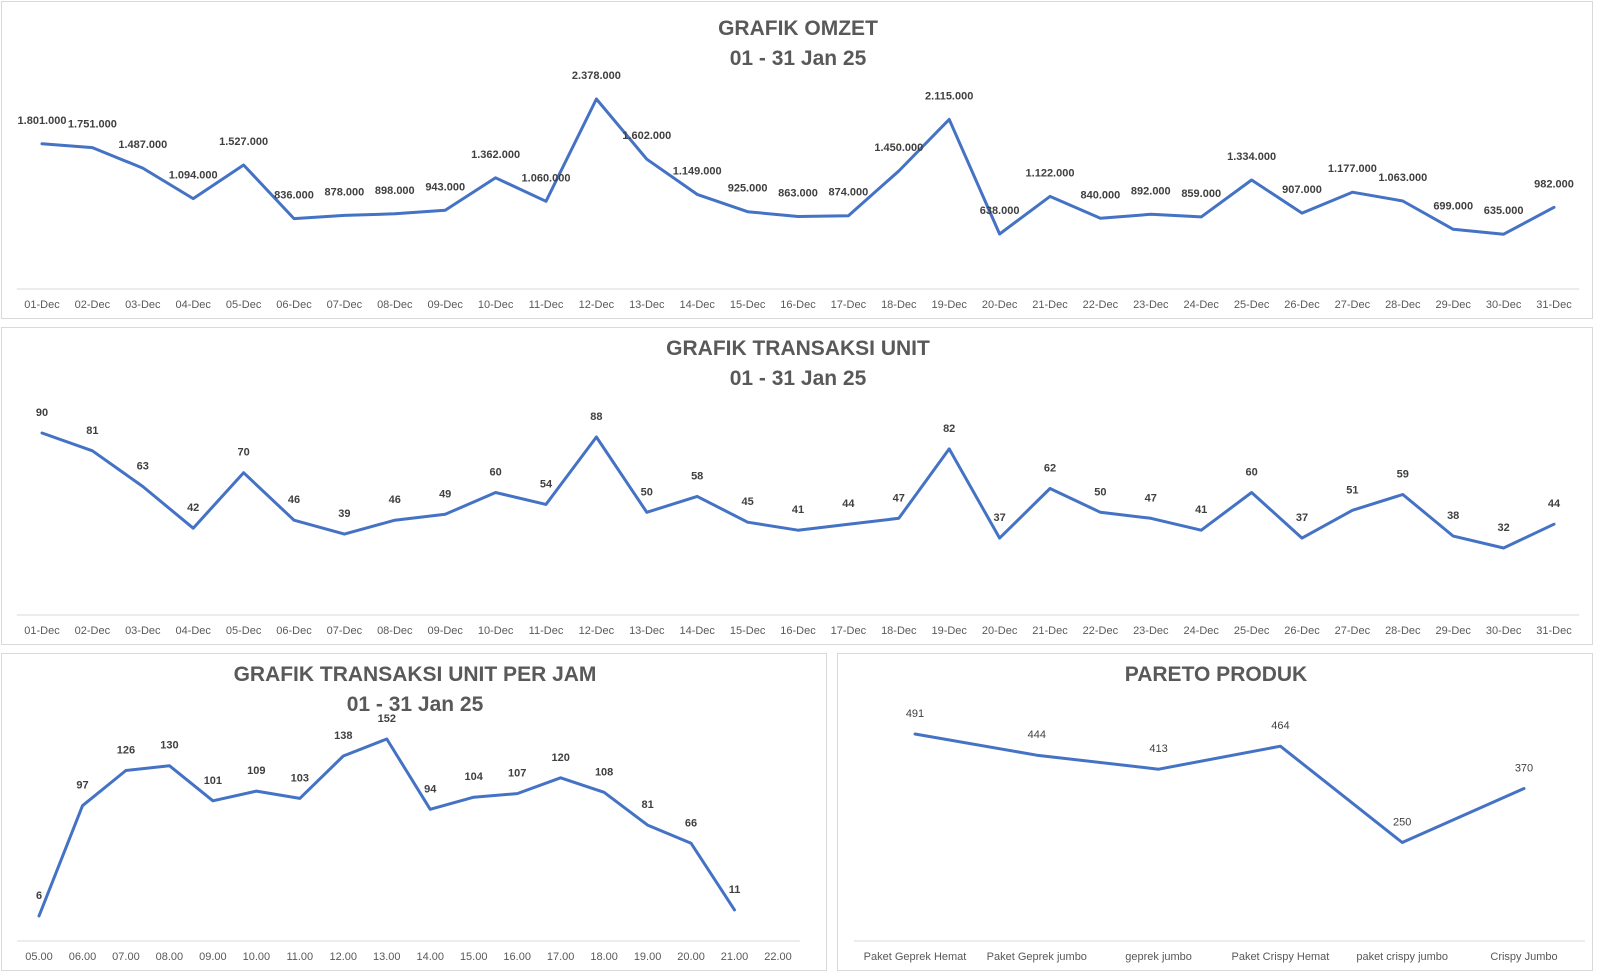 This screenshot has height=973, width=1600. What do you see at coordinates (474, 777) in the screenshot?
I see `data-label: 104` at bounding box center [474, 777].